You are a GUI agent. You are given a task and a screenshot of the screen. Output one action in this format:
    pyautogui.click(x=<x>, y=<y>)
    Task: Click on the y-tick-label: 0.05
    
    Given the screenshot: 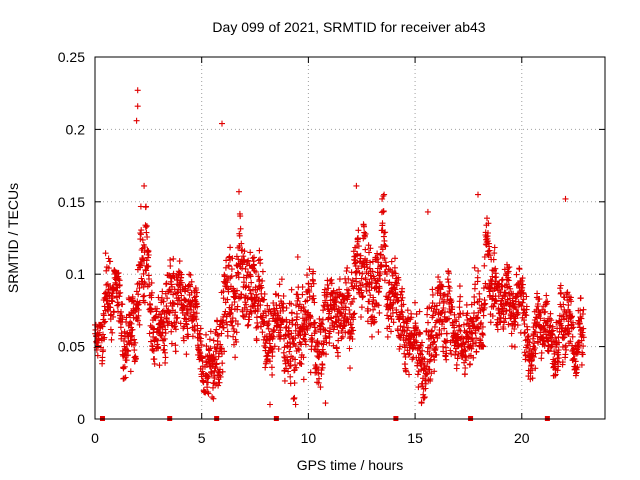 What is the action you would take?
    pyautogui.click(x=71, y=347)
    